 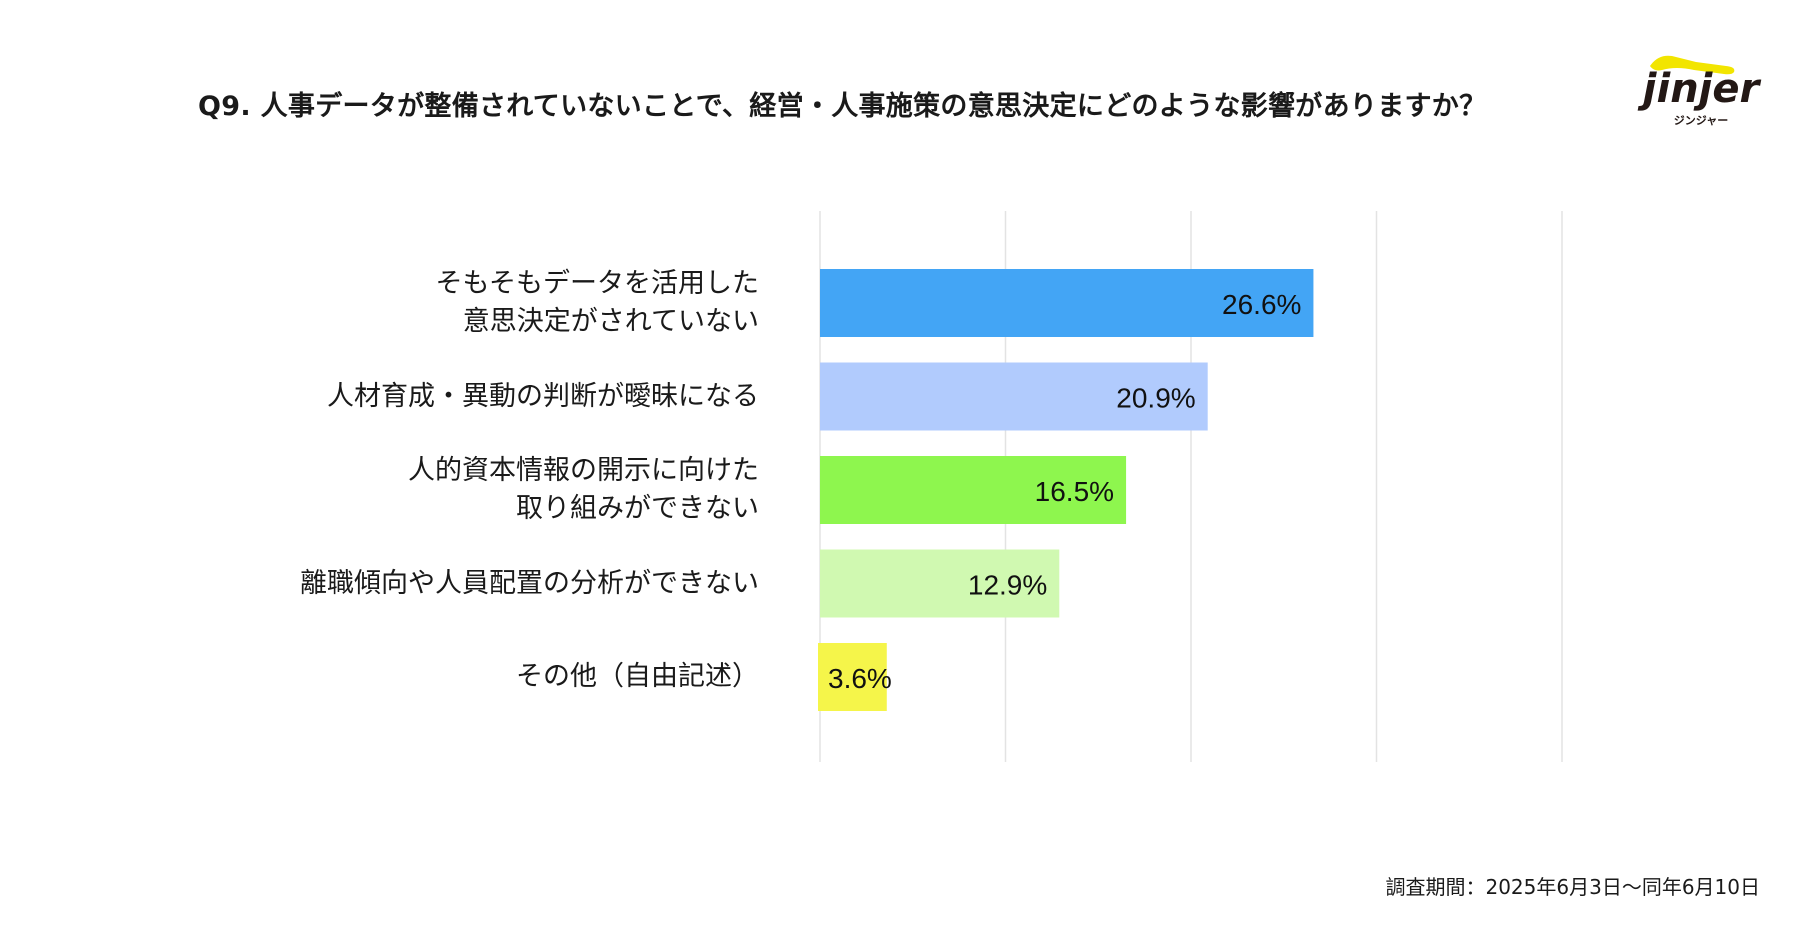 What do you see at coordinates (637, 676) in the screenshot?
I see `category-label-4: その他（自由記述）` at bounding box center [637, 676].